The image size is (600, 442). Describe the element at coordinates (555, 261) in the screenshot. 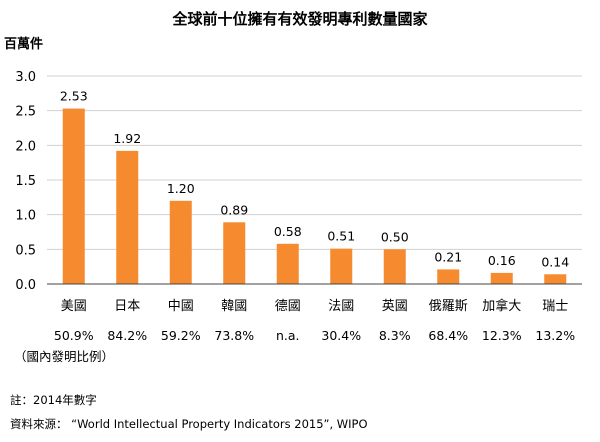

I see `data-label: 0.14` at that location.